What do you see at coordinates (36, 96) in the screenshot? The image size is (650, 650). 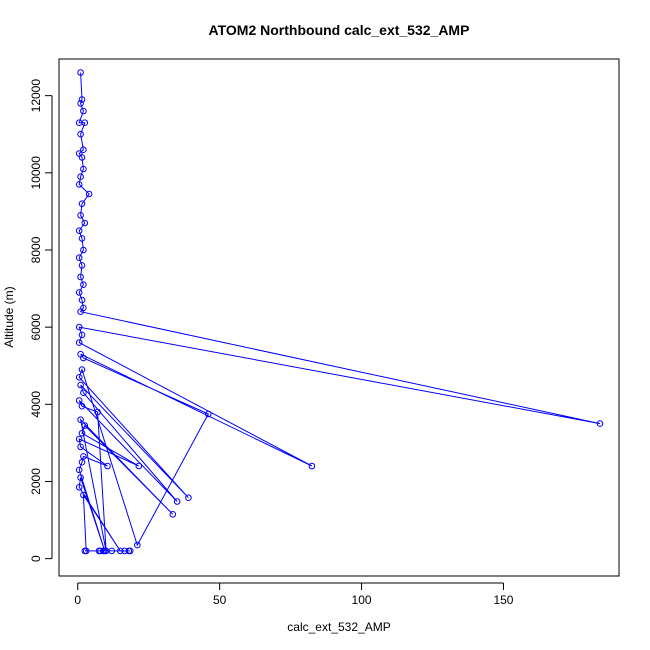 I see `y-tick-label: 12000` at bounding box center [36, 96].